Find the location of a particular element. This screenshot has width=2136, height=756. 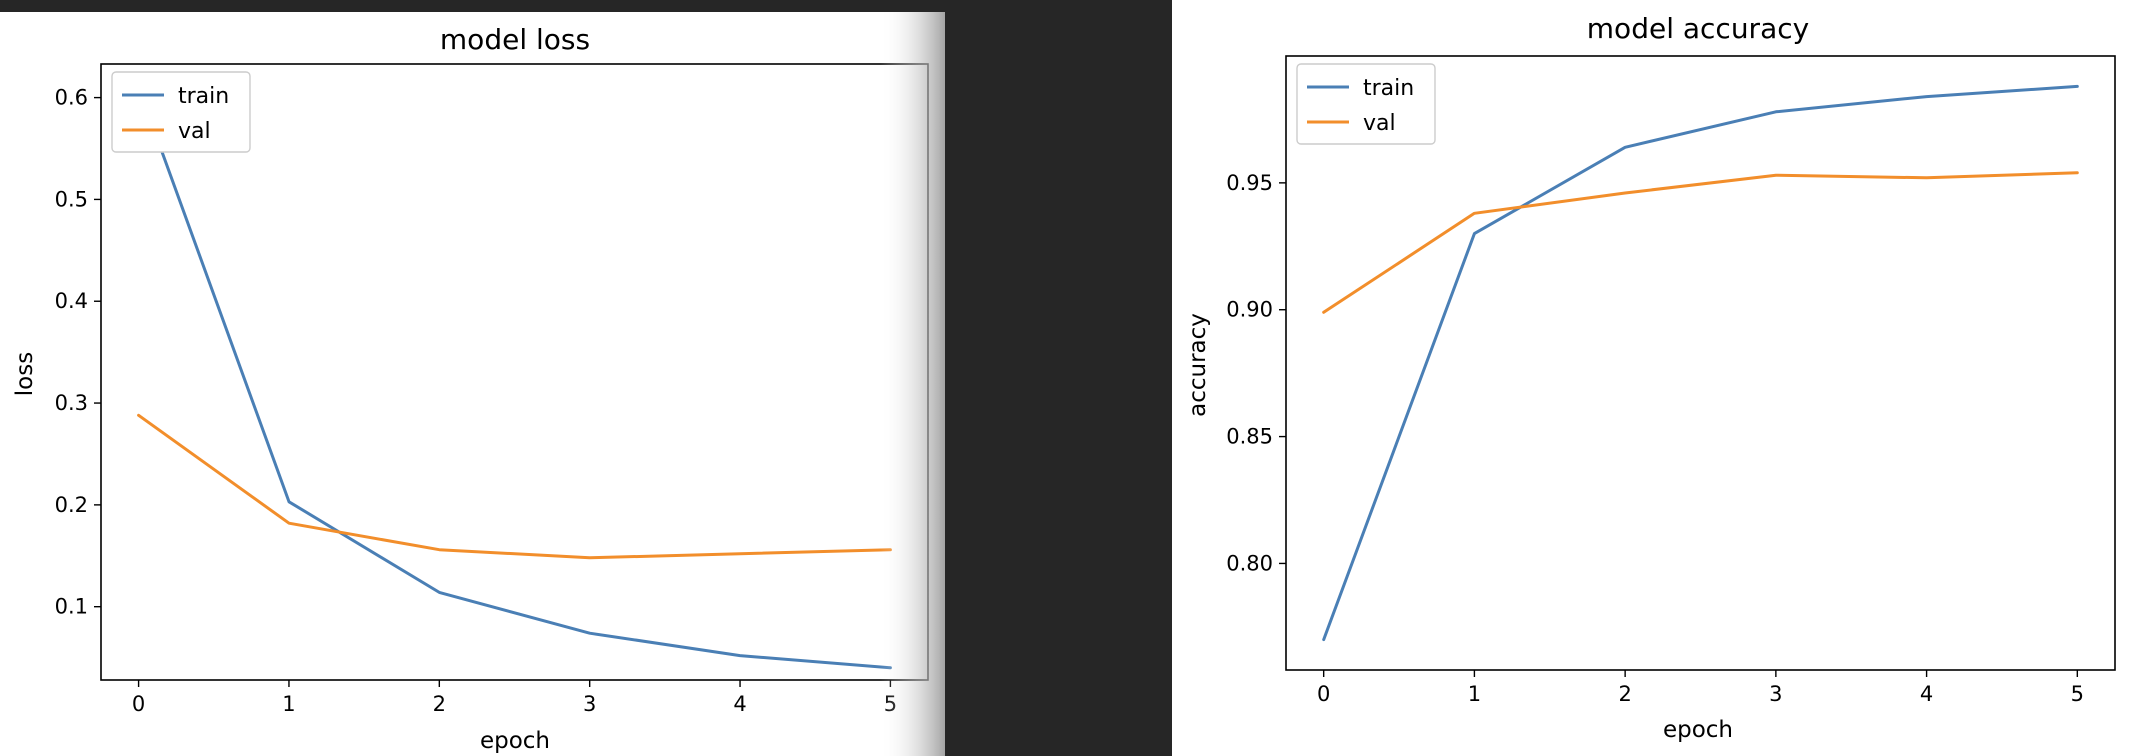

y-tick-label: 0.6 is located at coordinates (71, 98).